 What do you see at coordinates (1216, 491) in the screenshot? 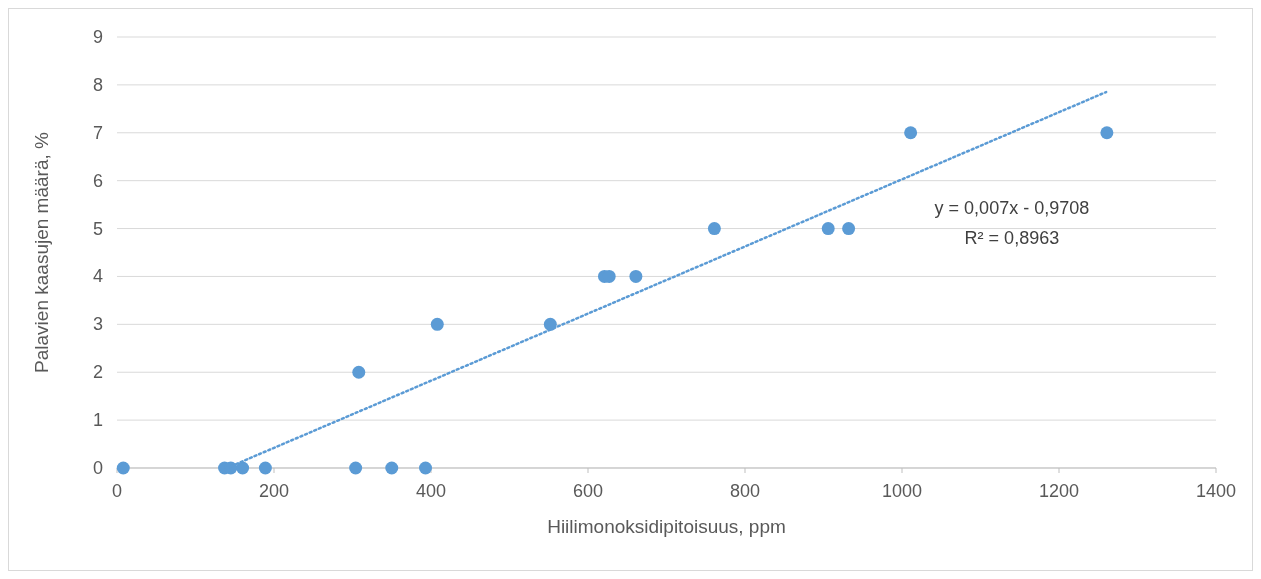
I see `x-tick-label: 1400` at bounding box center [1216, 491].